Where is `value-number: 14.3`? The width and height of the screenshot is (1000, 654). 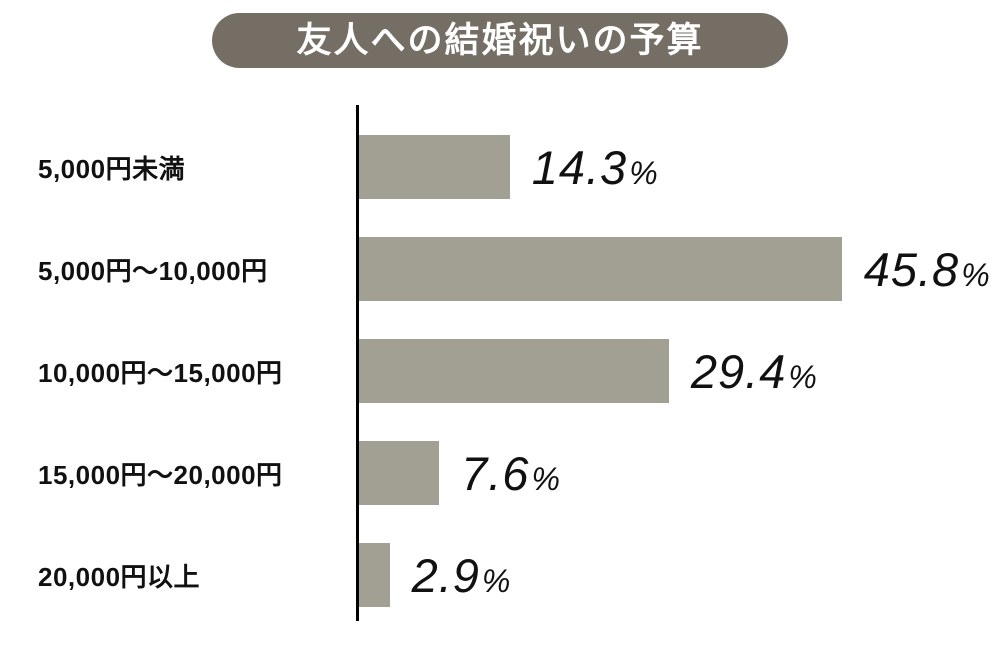 value-number: 14.3 is located at coordinates (579, 167).